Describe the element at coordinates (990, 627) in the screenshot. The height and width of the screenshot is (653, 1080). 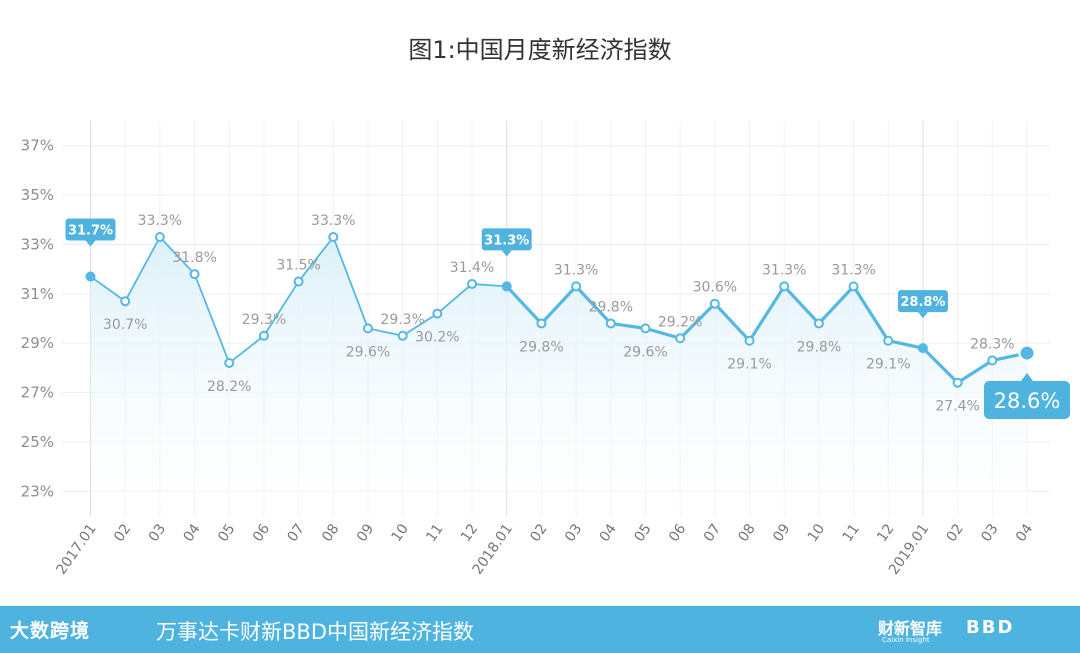
I see `footer-brand-bbd: BBD` at that location.